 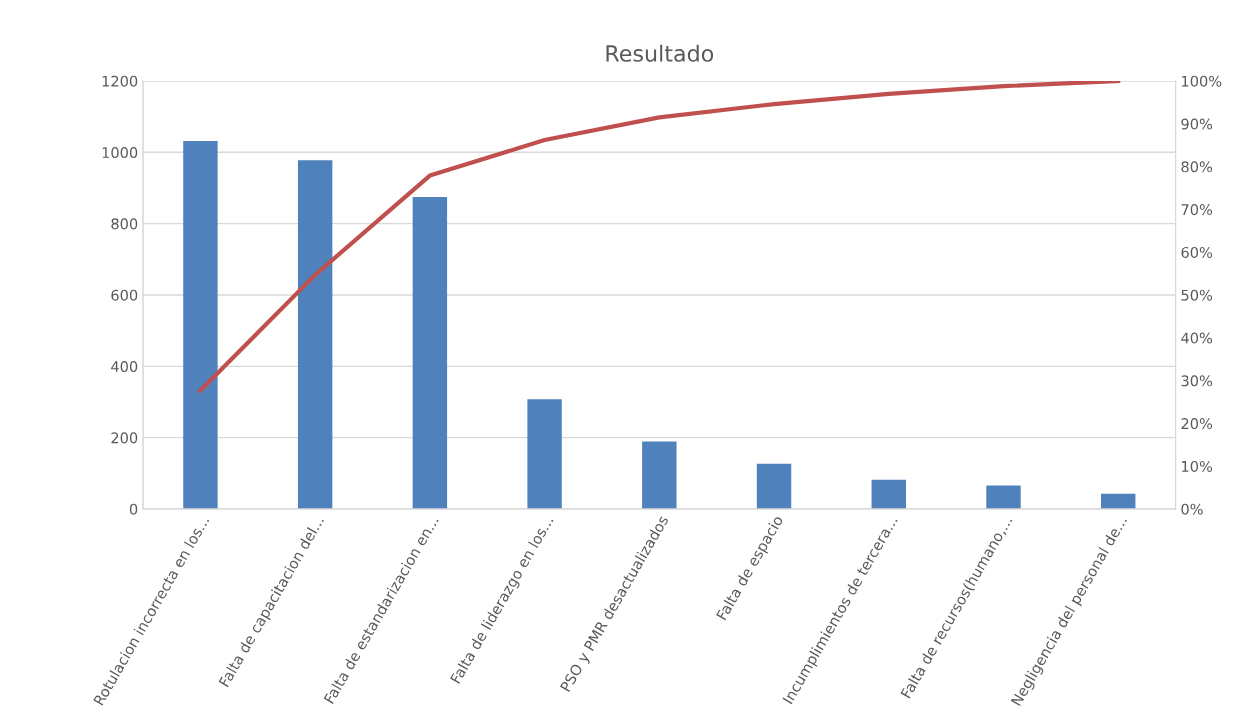 I want to click on y2-tick-label: 70%, so click(x=1197, y=210).